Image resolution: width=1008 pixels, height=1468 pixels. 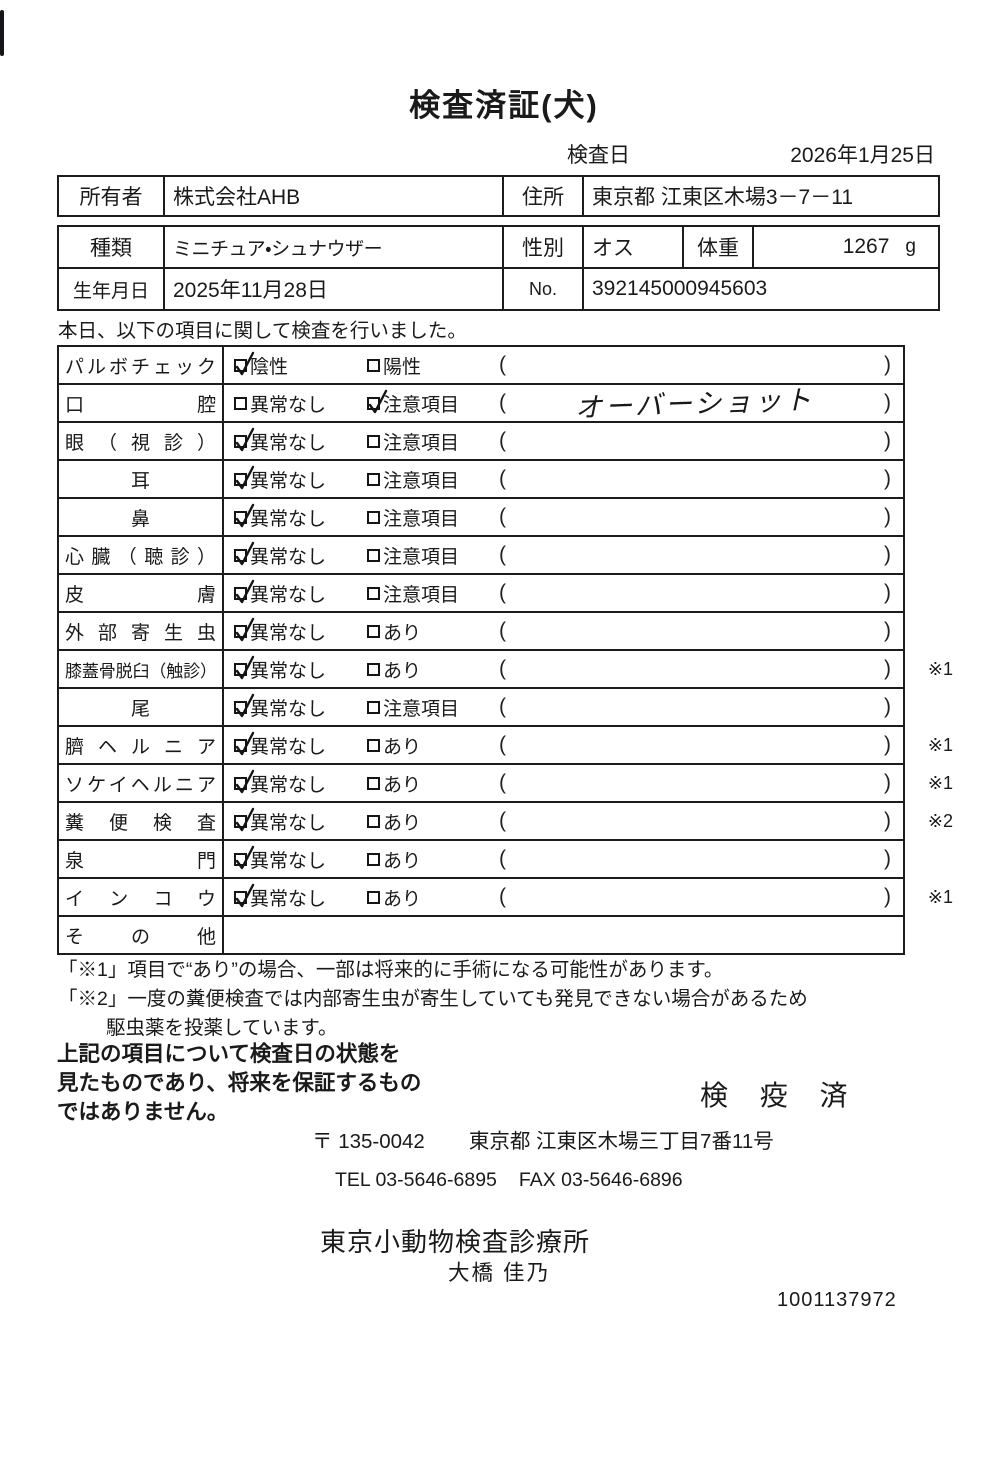 I want to click on option-opt2: あり, so click(x=433, y=669).